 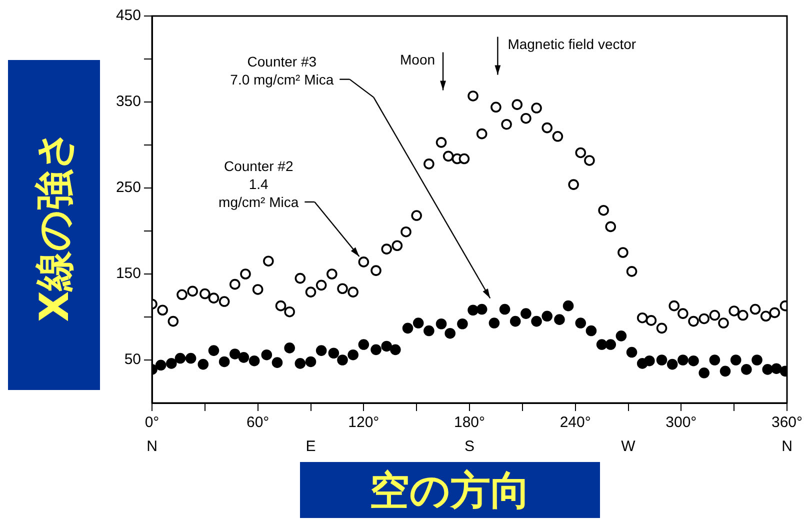 What do you see at coordinates (132, 359) in the screenshot?
I see `y-tick-label: 50` at bounding box center [132, 359].